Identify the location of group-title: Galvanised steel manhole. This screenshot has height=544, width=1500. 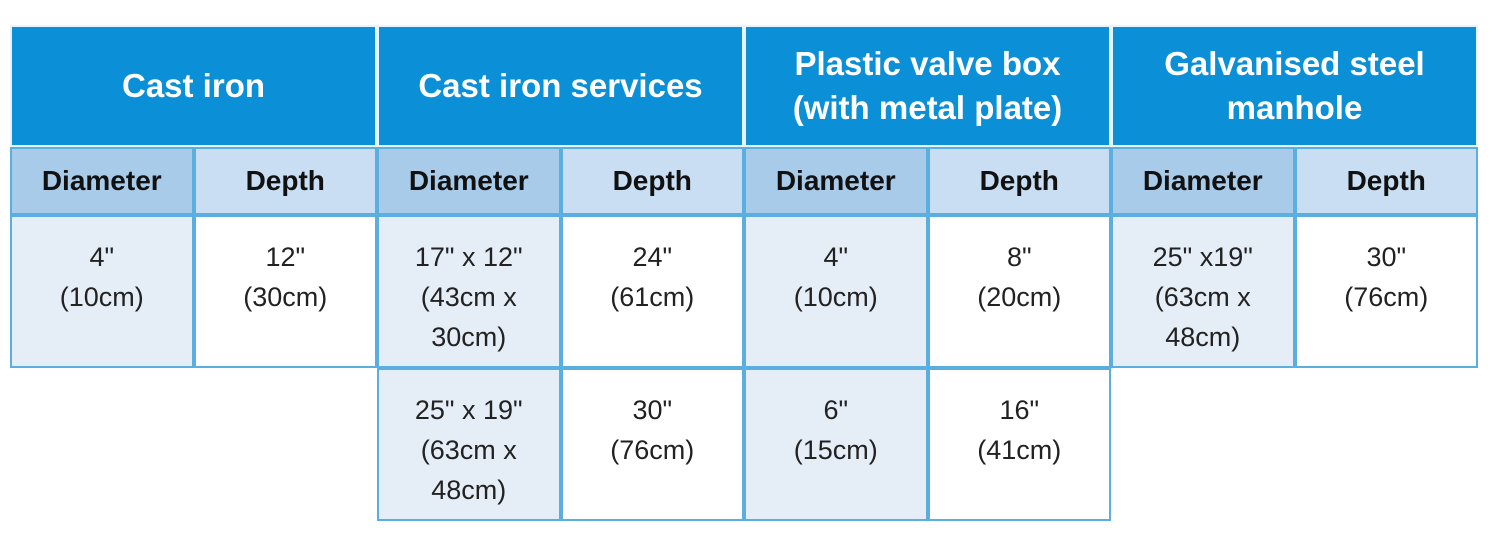
(1294, 85).